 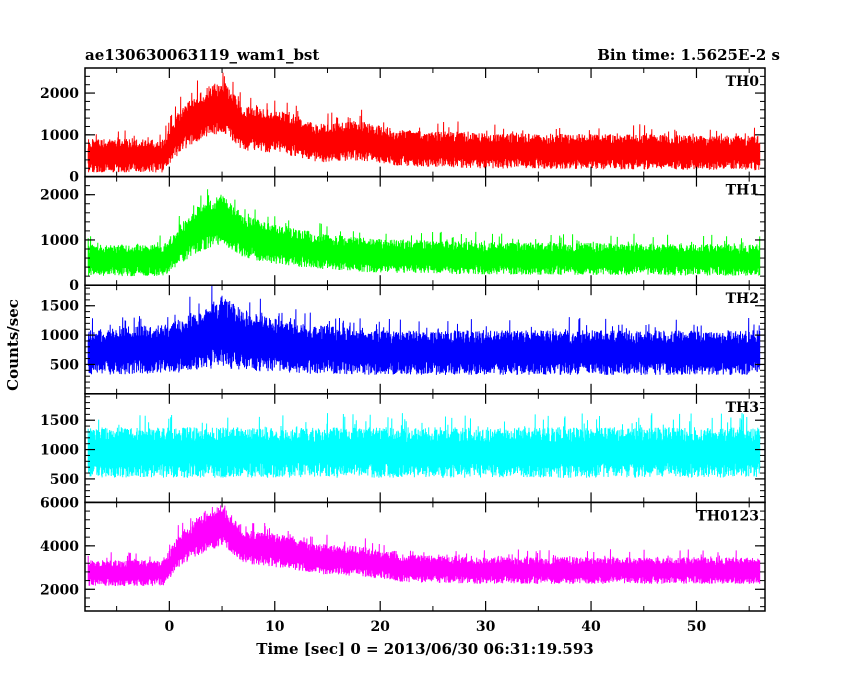 What do you see at coordinates (486, 627) in the screenshot?
I see `x-tick-label: 30` at bounding box center [486, 627].